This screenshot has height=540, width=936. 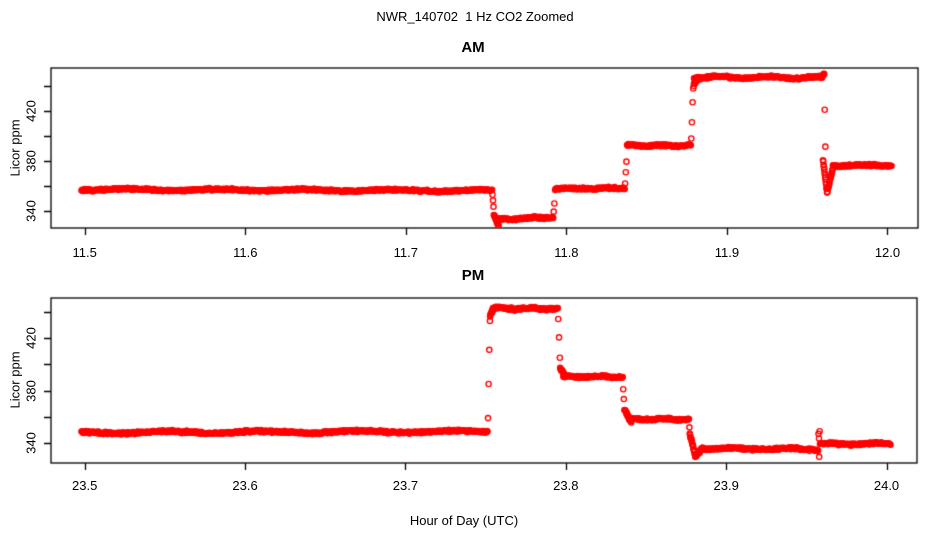 What do you see at coordinates (464, 520) in the screenshot?
I see `x-axis-label: Hour of Day (UTC)` at bounding box center [464, 520].